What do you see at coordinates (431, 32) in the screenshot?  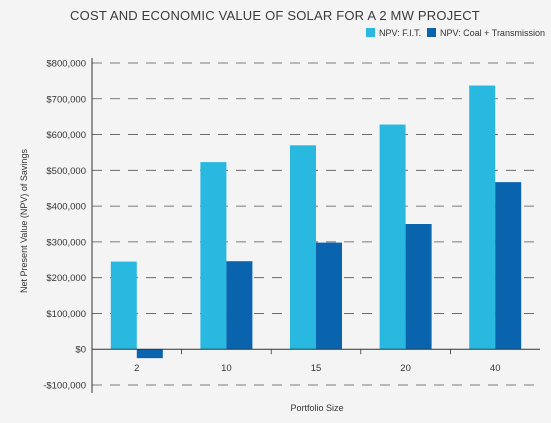 I see `legend-swatch-coal` at bounding box center [431, 32].